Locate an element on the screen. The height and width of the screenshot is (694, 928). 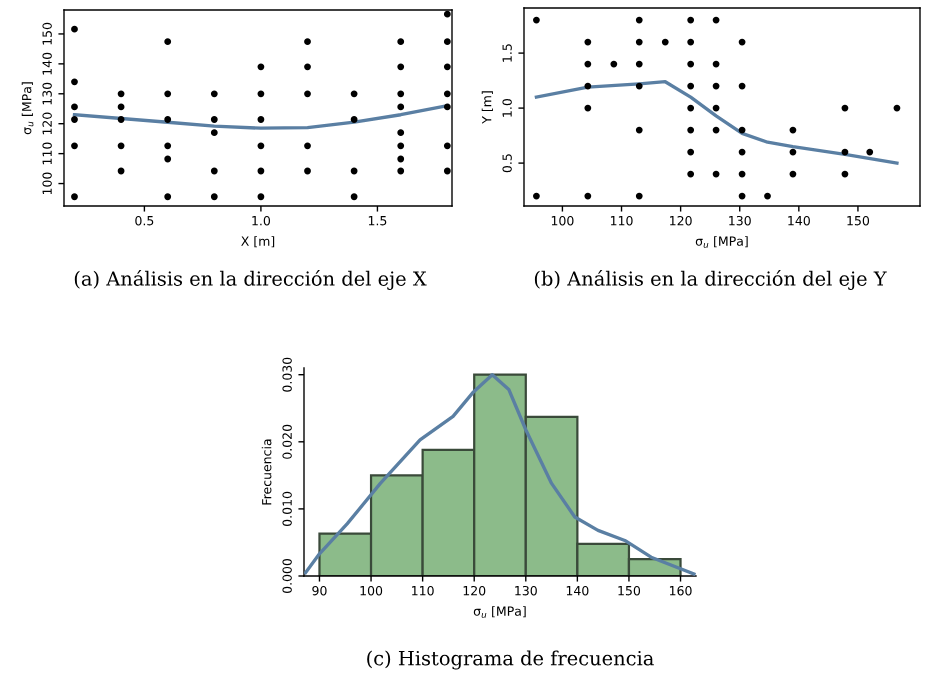
text: (b) Análisis en la dirección del eje Y is located at coordinates (710, 280).